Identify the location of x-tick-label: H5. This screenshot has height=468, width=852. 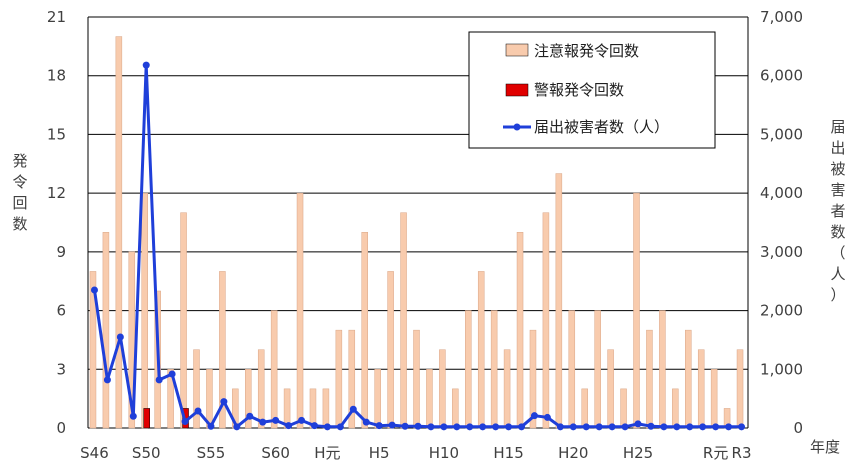
(379, 453).